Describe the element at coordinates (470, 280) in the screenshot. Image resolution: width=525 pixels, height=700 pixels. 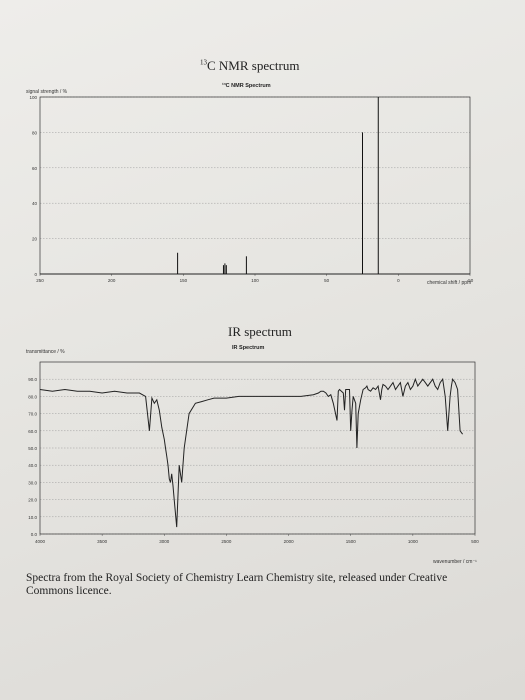
I see `nmr-x-tick-label: -50` at that location.